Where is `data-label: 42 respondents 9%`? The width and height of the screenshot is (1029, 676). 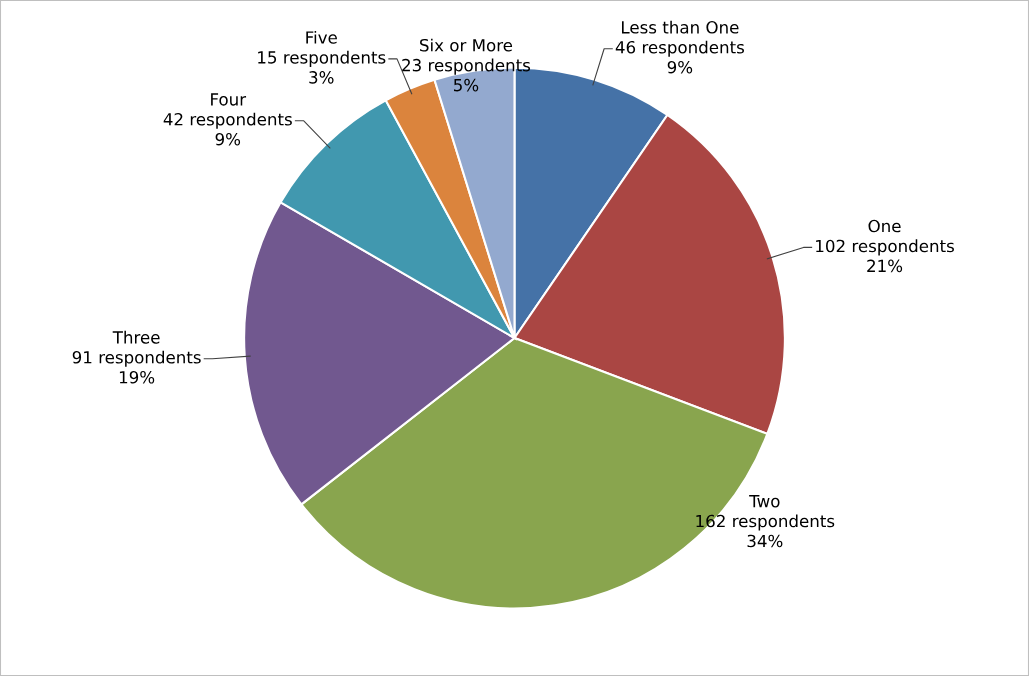 data-label: 42 respondents 9% is located at coordinates (227, 129).